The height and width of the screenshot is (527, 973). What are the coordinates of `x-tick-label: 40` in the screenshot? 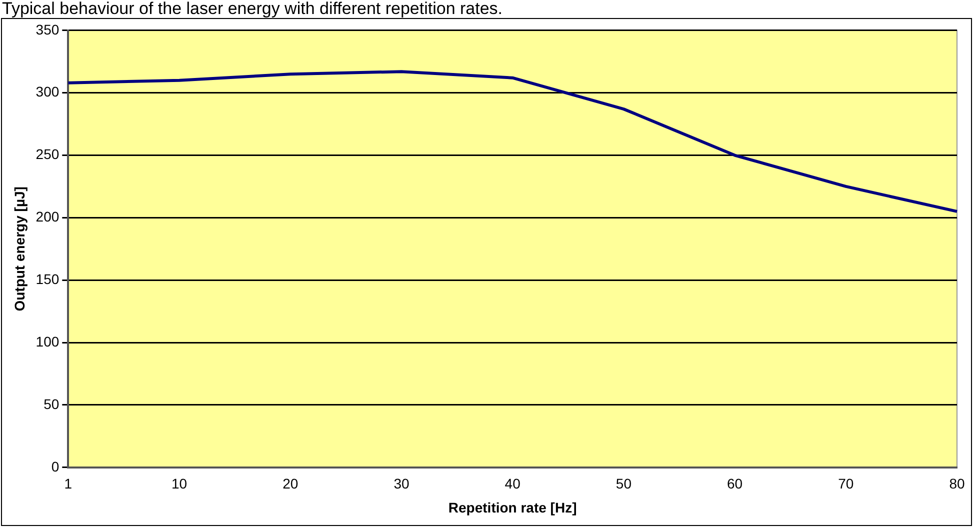 It's located at (512, 484).